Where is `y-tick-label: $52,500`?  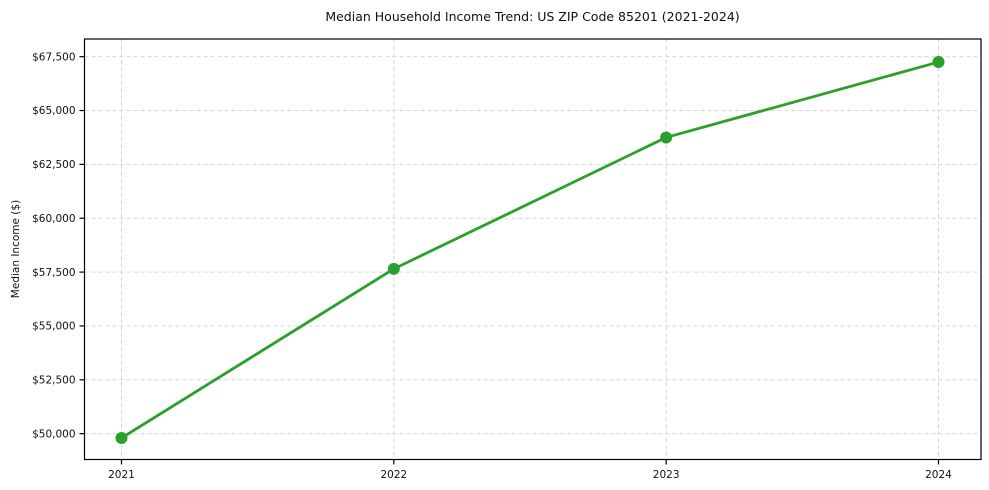
y-tick-label: $52,500 is located at coordinates (53, 380).